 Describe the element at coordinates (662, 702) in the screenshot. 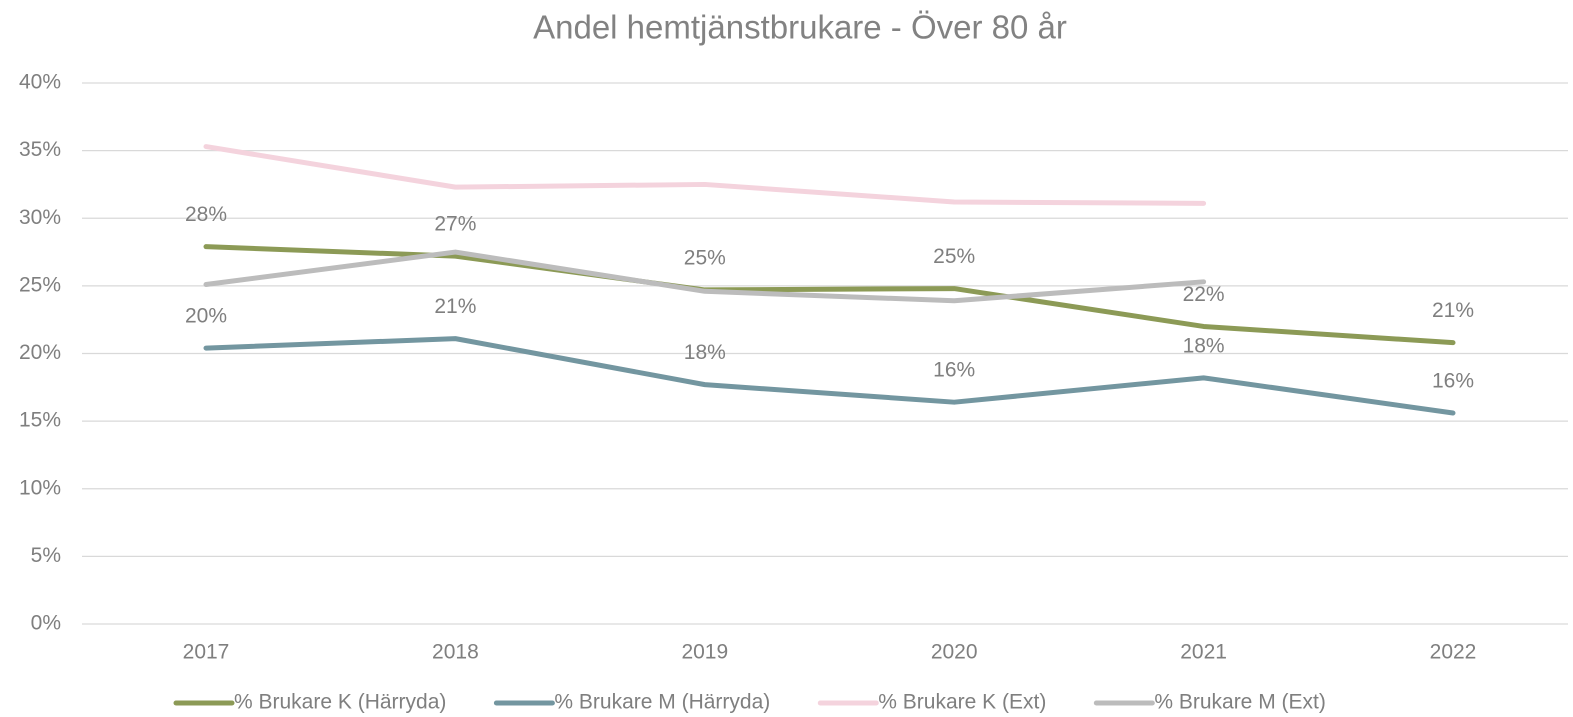

I see `legend-label: % Brukare M (Härryda)` at that location.